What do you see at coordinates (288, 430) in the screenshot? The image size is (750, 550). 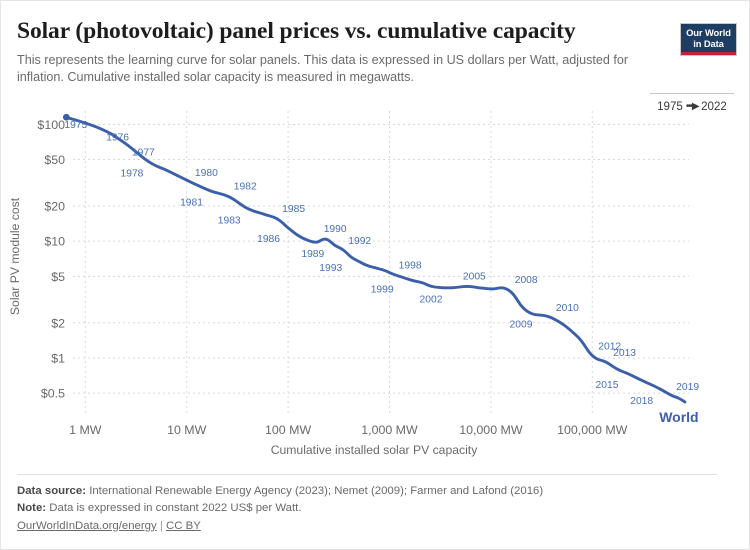 I see `x-tick-100-MW: 100 MW` at bounding box center [288, 430].